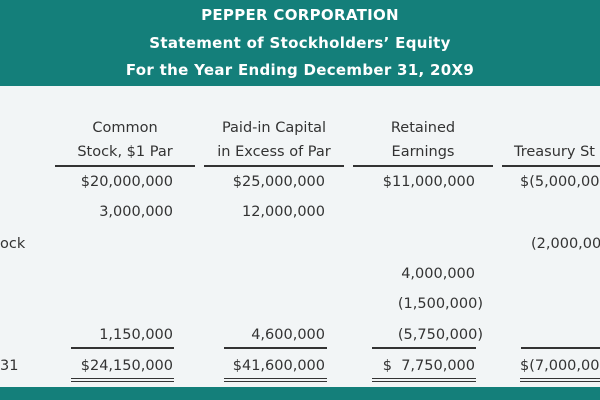 The height and width of the screenshot is (400, 600). What do you see at coordinates (274, 128) in the screenshot?
I see `column-header-line: Paid-in Capital` at bounding box center [274, 128].